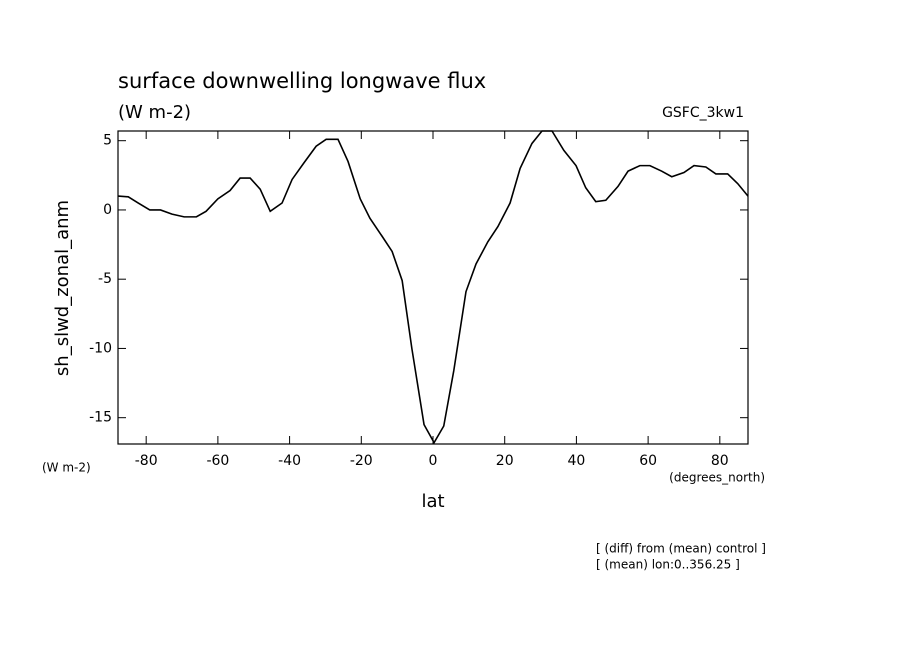 The height and width of the screenshot is (658, 904). I want to click on note: [ (mean) lon:0..356.25 ], so click(668, 565).